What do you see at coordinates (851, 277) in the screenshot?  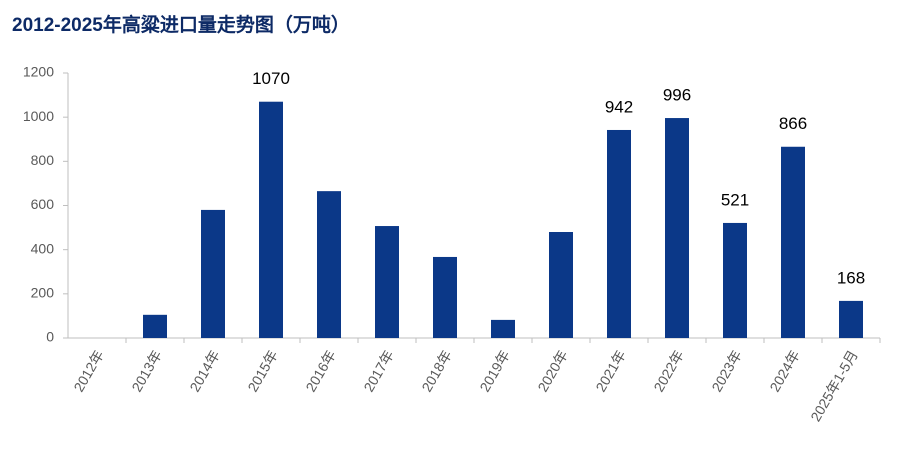 I see `value-label: 168` at bounding box center [851, 277].